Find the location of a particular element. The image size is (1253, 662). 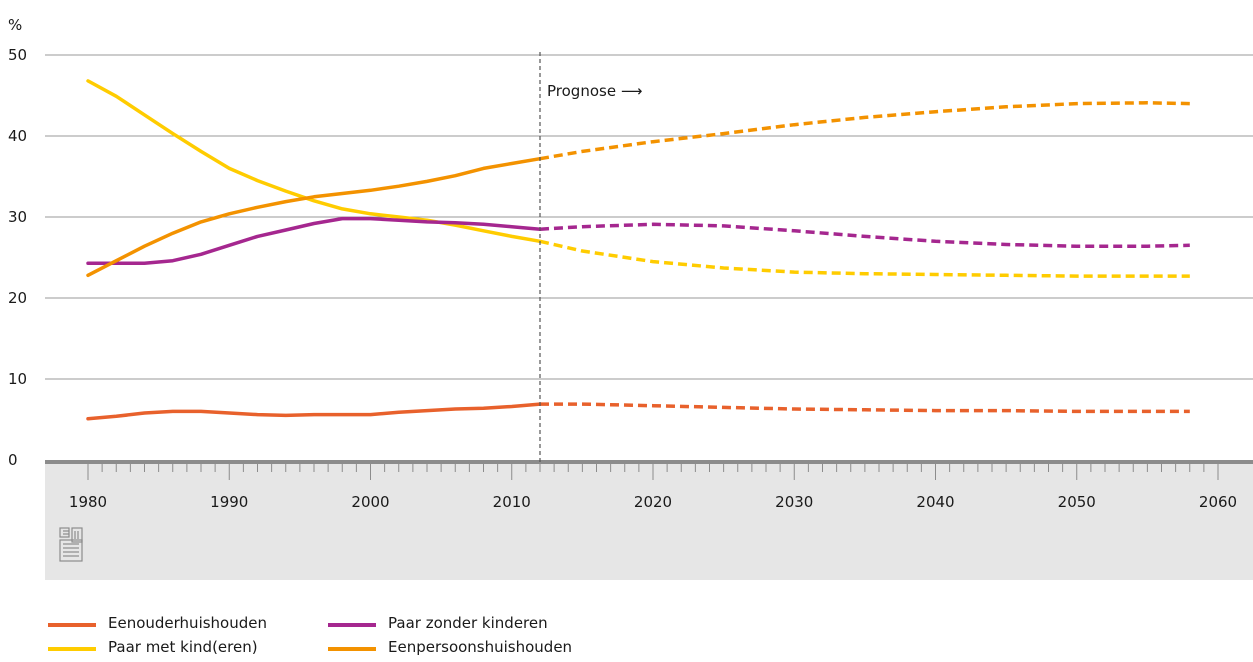

x-tick-label: 1980 is located at coordinates (88, 502).